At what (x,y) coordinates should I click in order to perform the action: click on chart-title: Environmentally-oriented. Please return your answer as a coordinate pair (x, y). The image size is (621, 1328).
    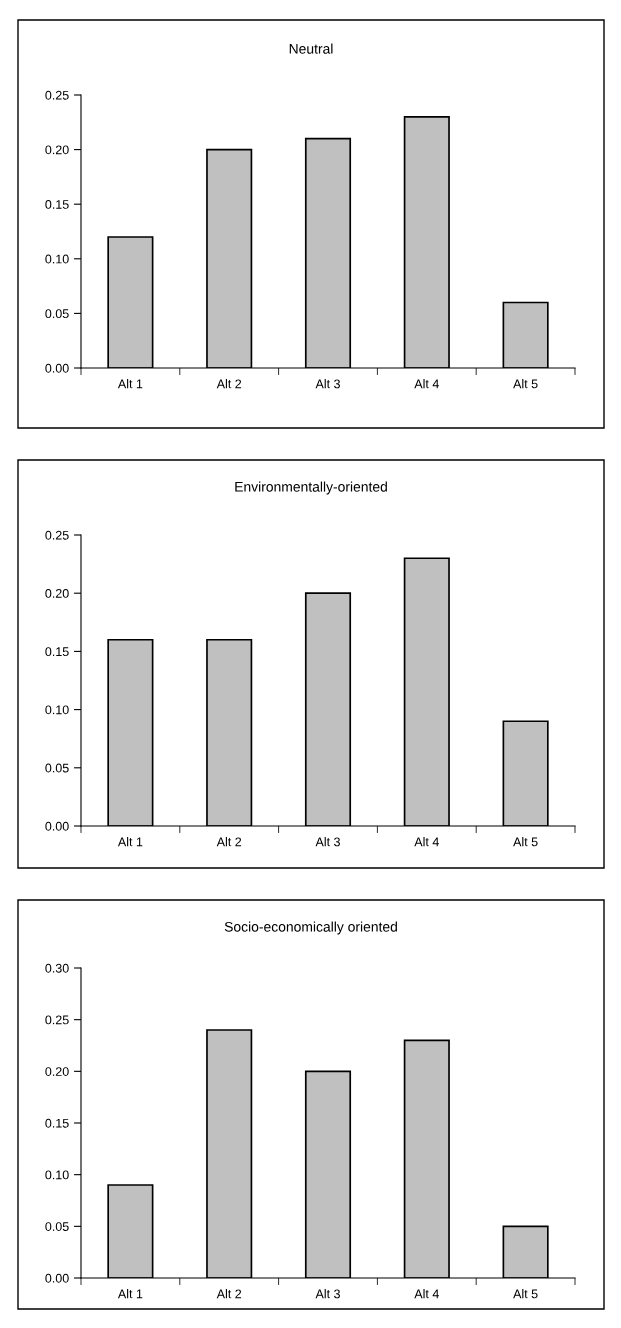
    Looking at the image, I should click on (311, 488).